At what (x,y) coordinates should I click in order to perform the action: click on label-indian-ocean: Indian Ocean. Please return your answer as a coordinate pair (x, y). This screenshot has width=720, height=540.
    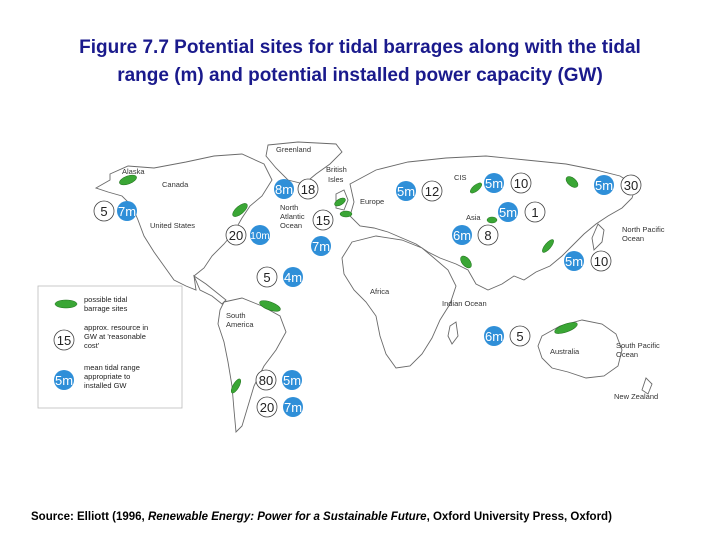
    Looking at the image, I should click on (464, 303).